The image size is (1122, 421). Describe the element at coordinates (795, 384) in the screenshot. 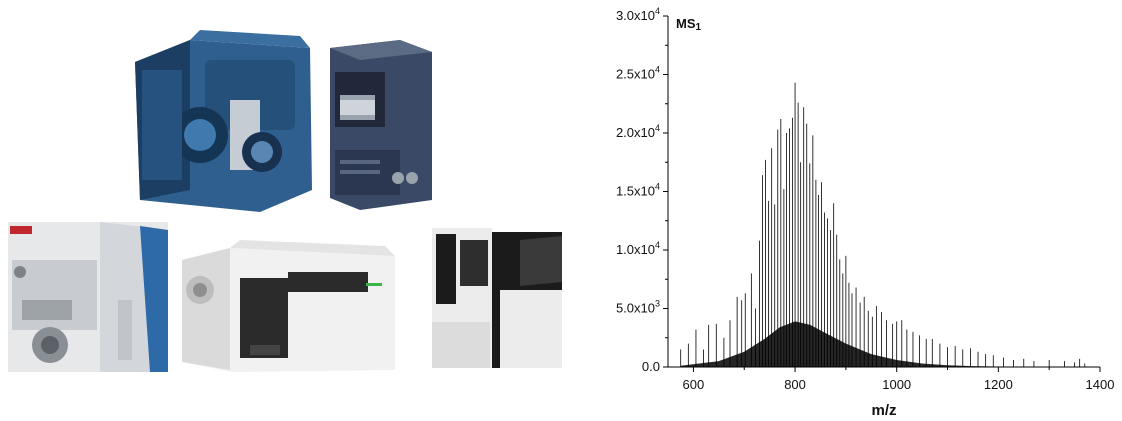

I see `x-tick-label: 800` at that location.